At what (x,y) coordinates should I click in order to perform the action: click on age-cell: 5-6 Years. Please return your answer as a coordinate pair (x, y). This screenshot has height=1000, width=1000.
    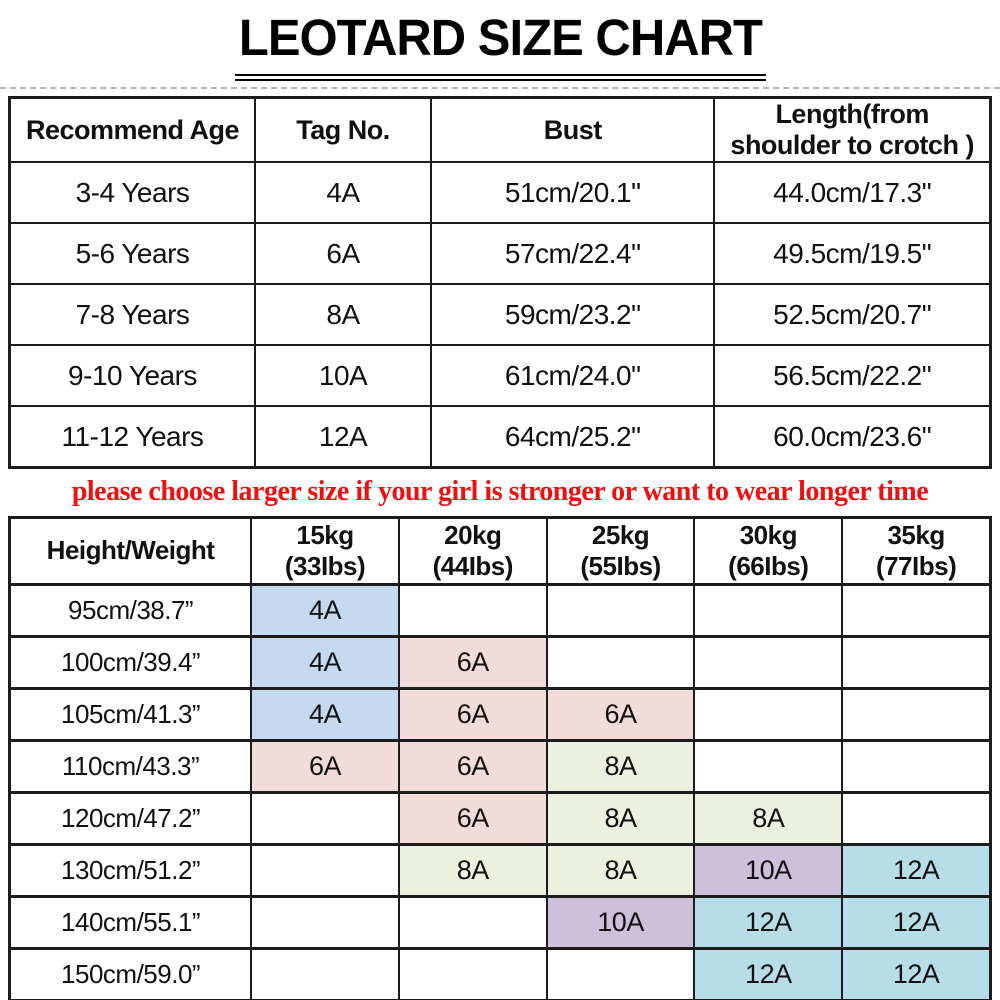
    Looking at the image, I should click on (132, 254).